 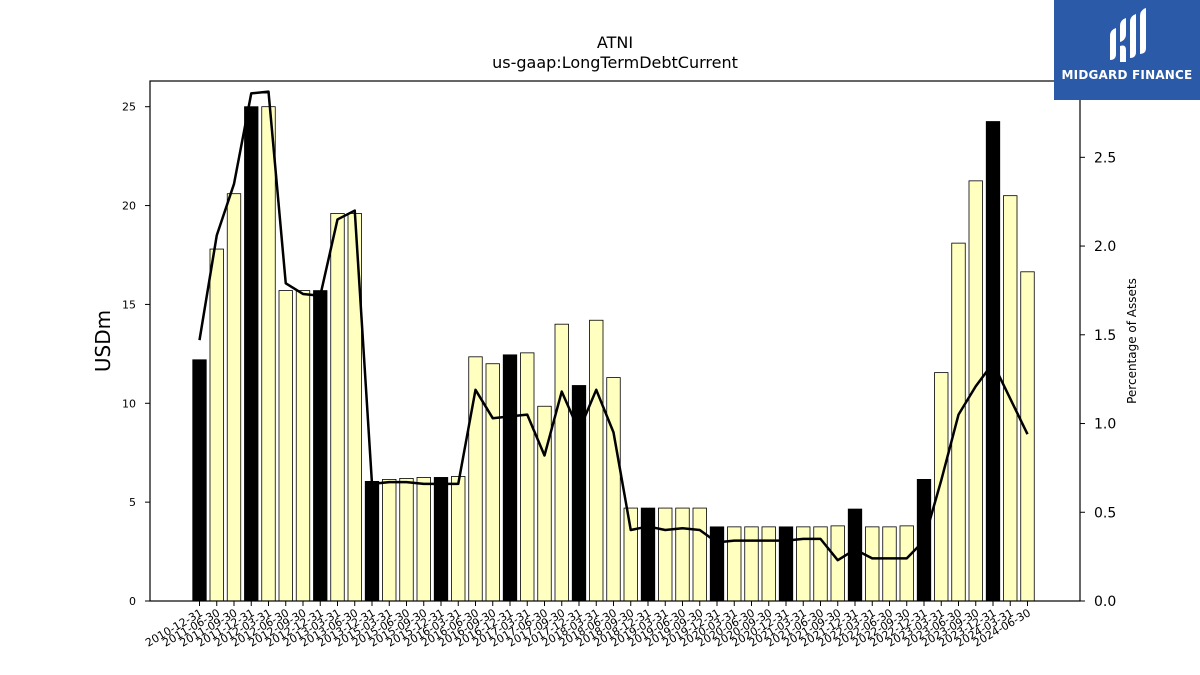 I want to click on logo: MIDGARD FINANCE, so click(x=1127, y=50).